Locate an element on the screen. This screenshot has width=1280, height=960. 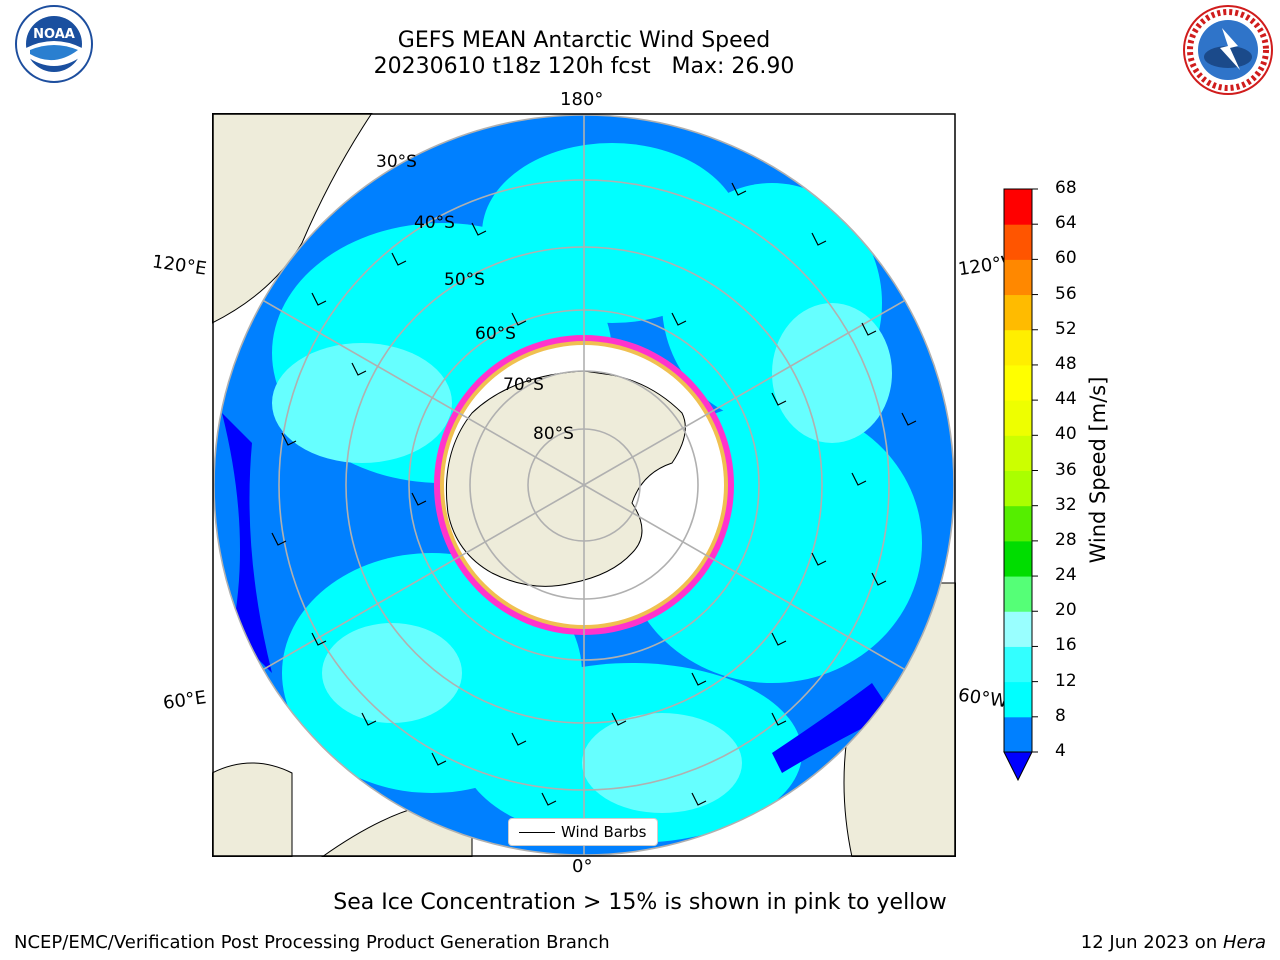
colorbar-tick-label: 68 is located at coordinates (1066, 188).